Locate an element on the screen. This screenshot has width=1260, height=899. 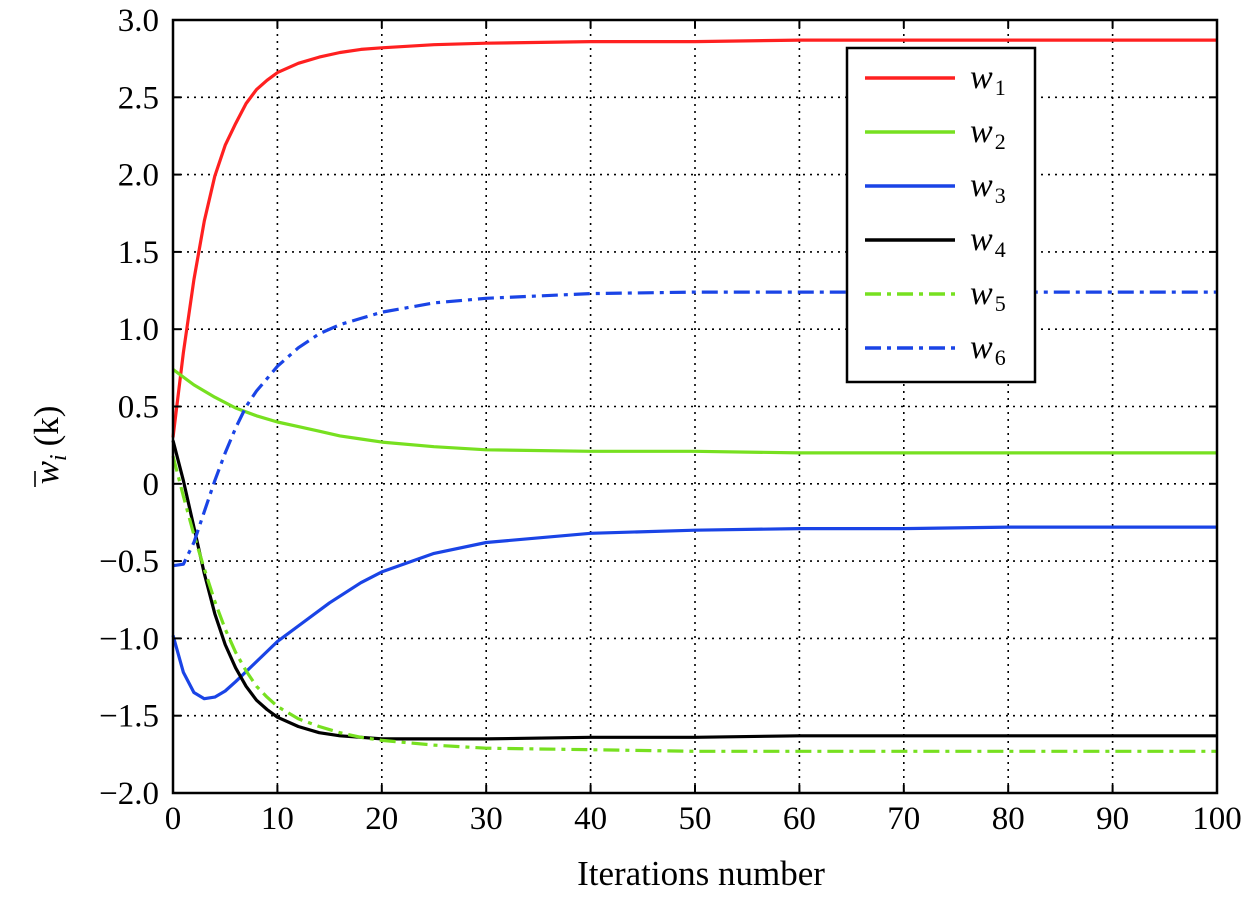
x-tick-label: 30 is located at coordinates (486, 819).